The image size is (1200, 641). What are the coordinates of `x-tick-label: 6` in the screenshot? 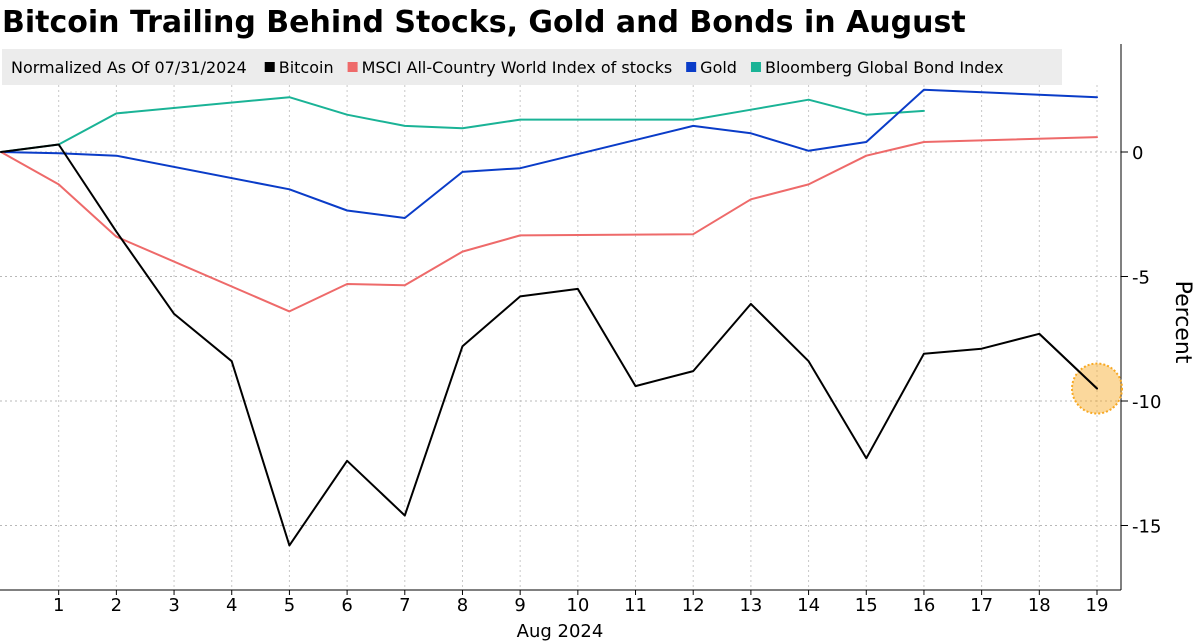 It's located at (346, 605).